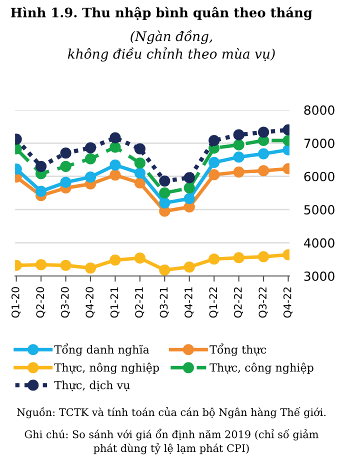 The width and height of the screenshot is (343, 460). I want to click on x-tick-label: Q1-22, so click(213, 302).